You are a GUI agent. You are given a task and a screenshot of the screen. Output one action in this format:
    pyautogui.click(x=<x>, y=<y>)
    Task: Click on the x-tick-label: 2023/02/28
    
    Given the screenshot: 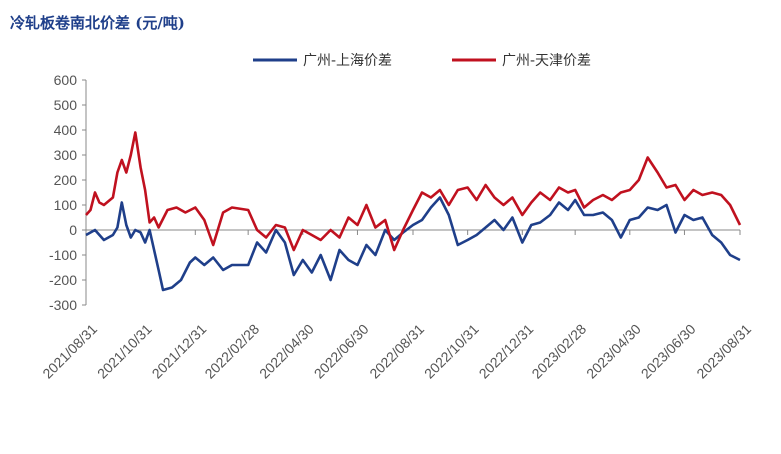 What is the action you would take?
    pyautogui.click(x=558, y=351)
    